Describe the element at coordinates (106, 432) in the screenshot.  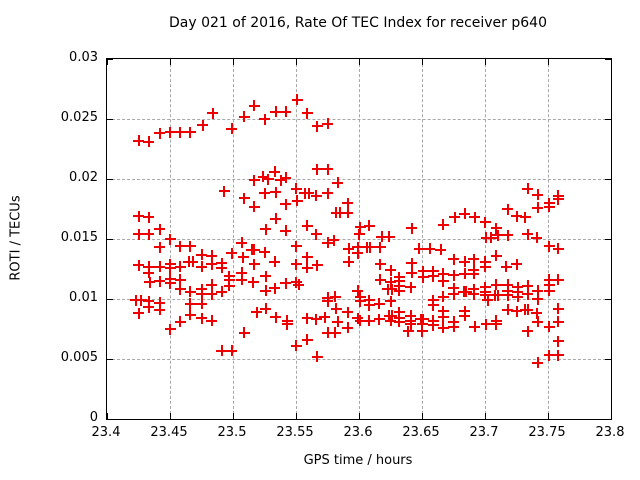
I see `x-tick-label: 23.4` at that location.